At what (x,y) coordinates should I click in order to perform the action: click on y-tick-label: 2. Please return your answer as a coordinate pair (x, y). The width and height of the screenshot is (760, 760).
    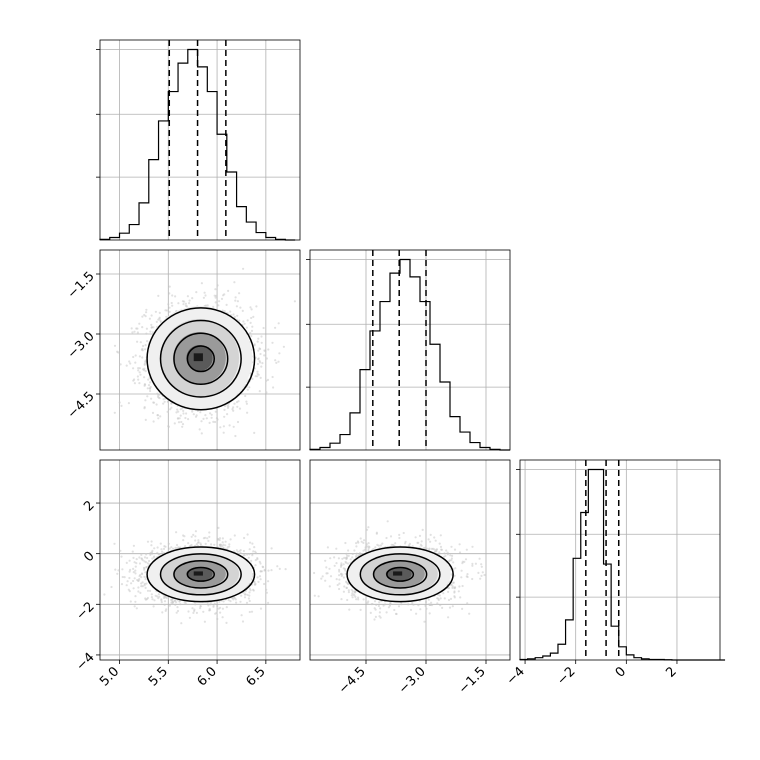
    Looking at the image, I should click on (89, 506).